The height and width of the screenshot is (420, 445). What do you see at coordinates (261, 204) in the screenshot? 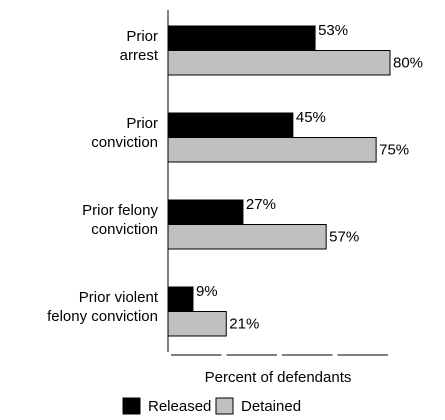
I see `value-label: 27%` at bounding box center [261, 204].